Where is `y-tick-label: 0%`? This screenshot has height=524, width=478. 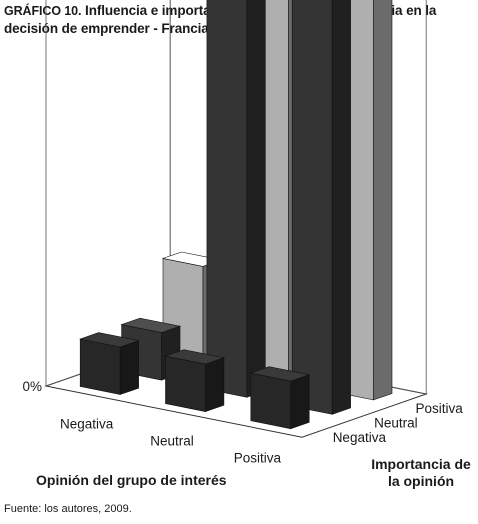
y-tick-label: 0% is located at coordinates (32, 386).